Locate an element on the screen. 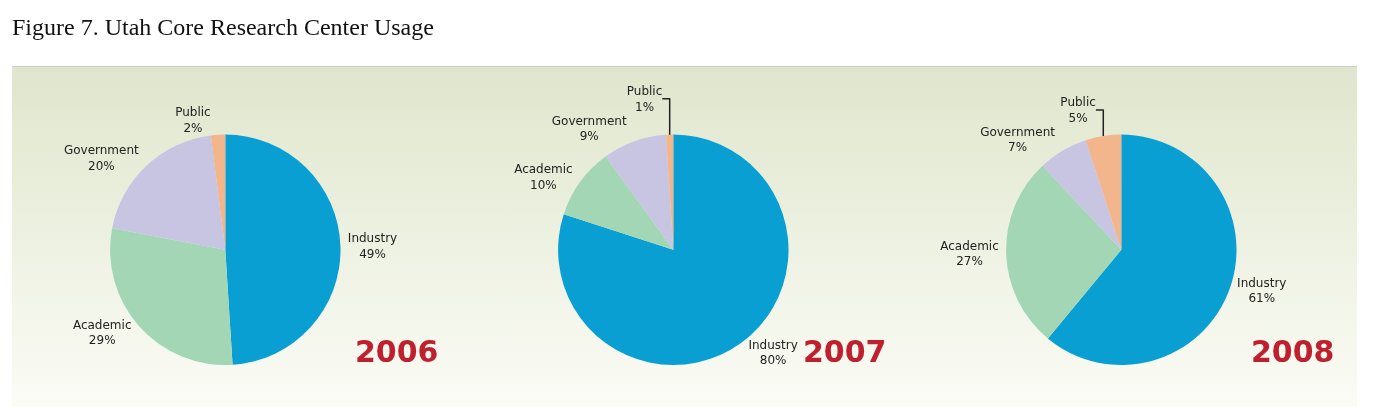 This screenshot has width=1383, height=411. text: 2008 is located at coordinates (1293, 351).